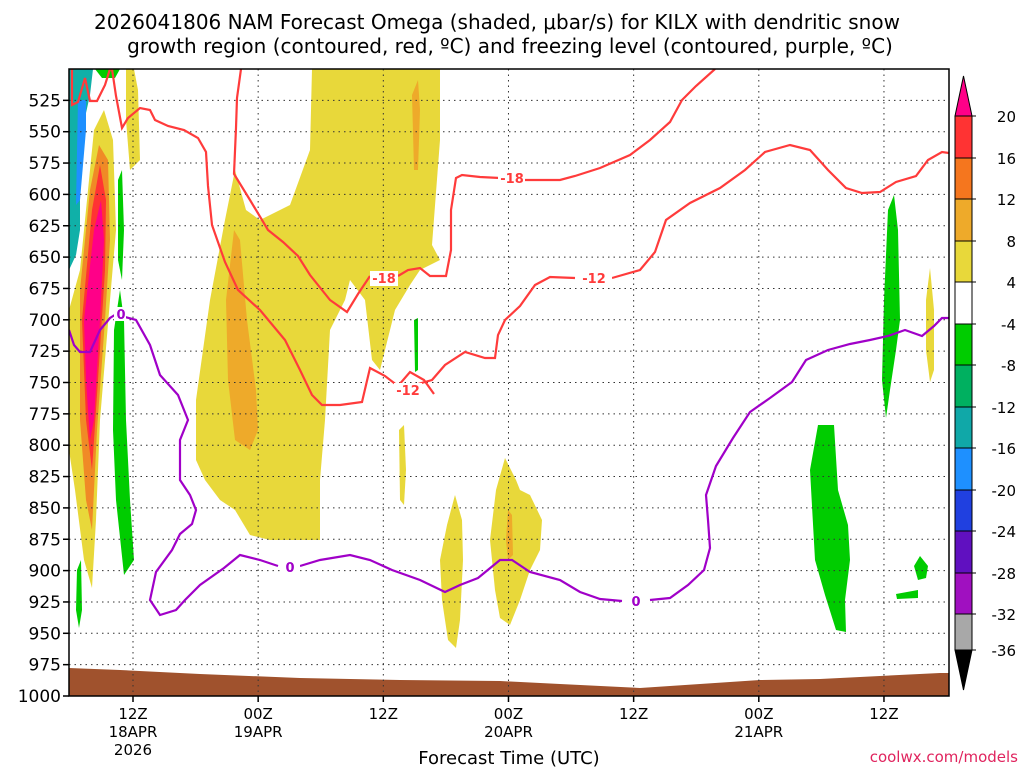  I want to click on colorbar-label: -20, so click(1004, 491).